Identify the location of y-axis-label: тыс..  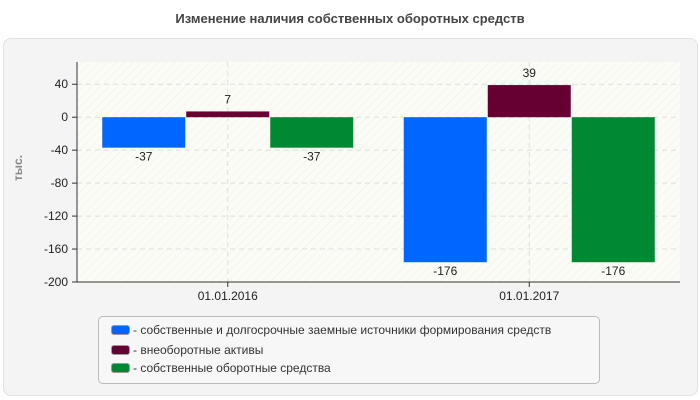
(18, 168).